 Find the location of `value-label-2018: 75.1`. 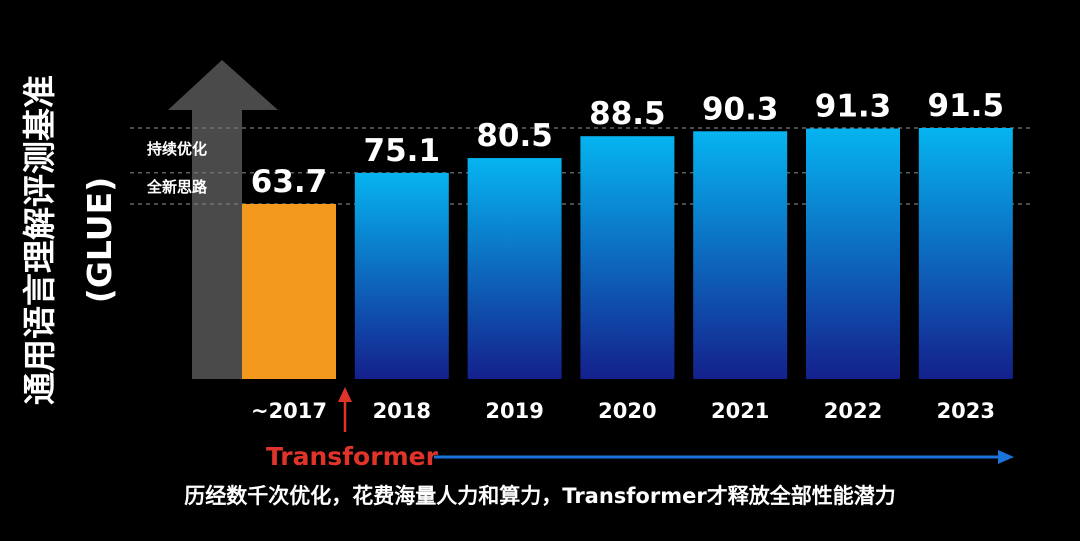

value-label-2018: 75.1 is located at coordinates (402, 151).